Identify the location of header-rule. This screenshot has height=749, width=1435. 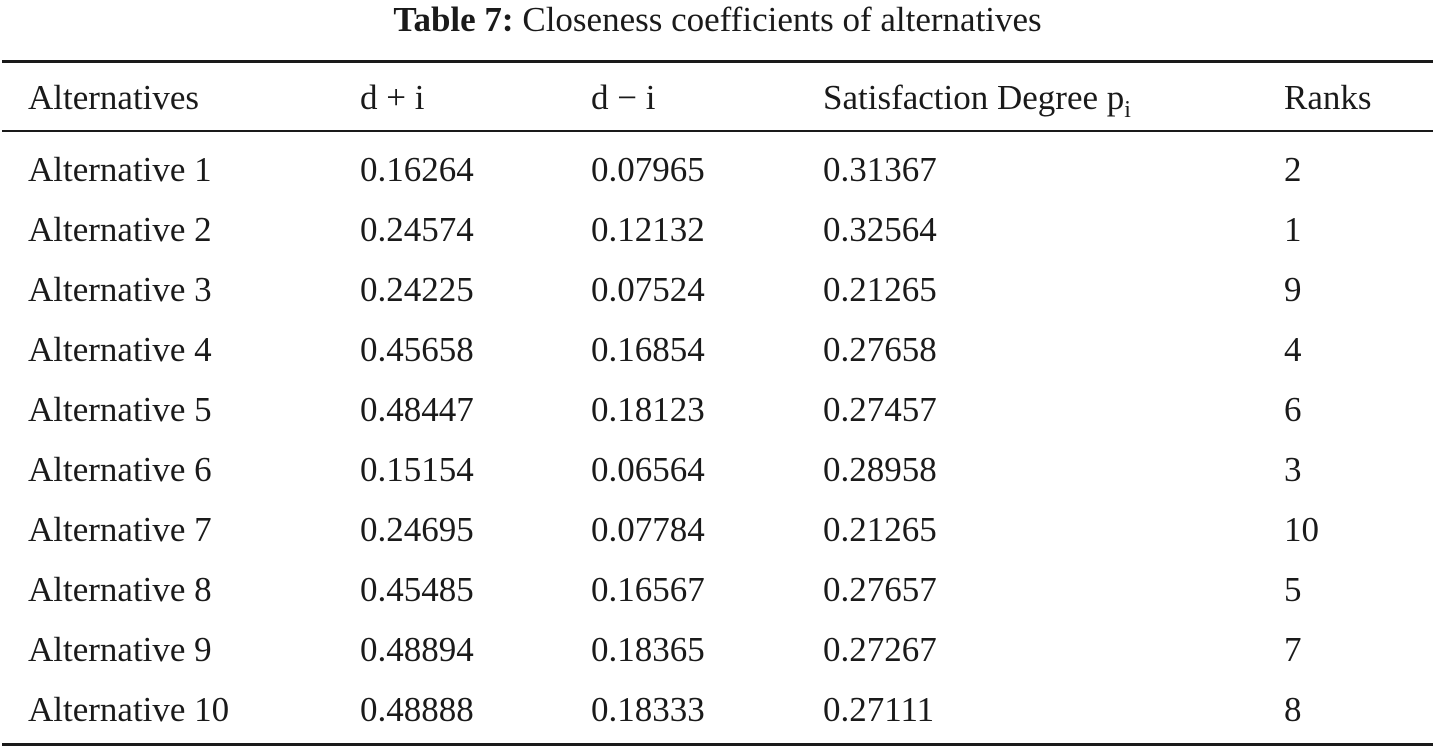
(717, 131).